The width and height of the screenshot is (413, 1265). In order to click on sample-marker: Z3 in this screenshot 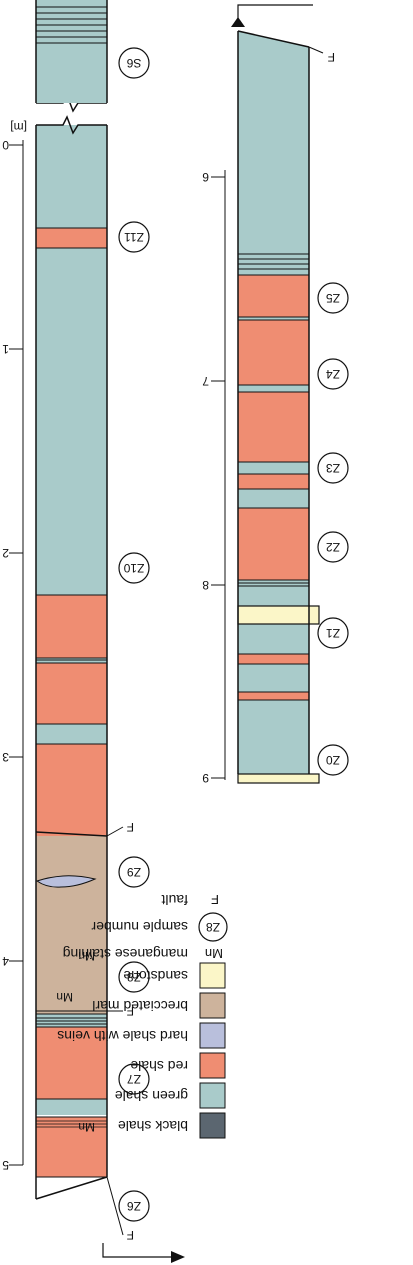, I will do `click(333, 468)`.